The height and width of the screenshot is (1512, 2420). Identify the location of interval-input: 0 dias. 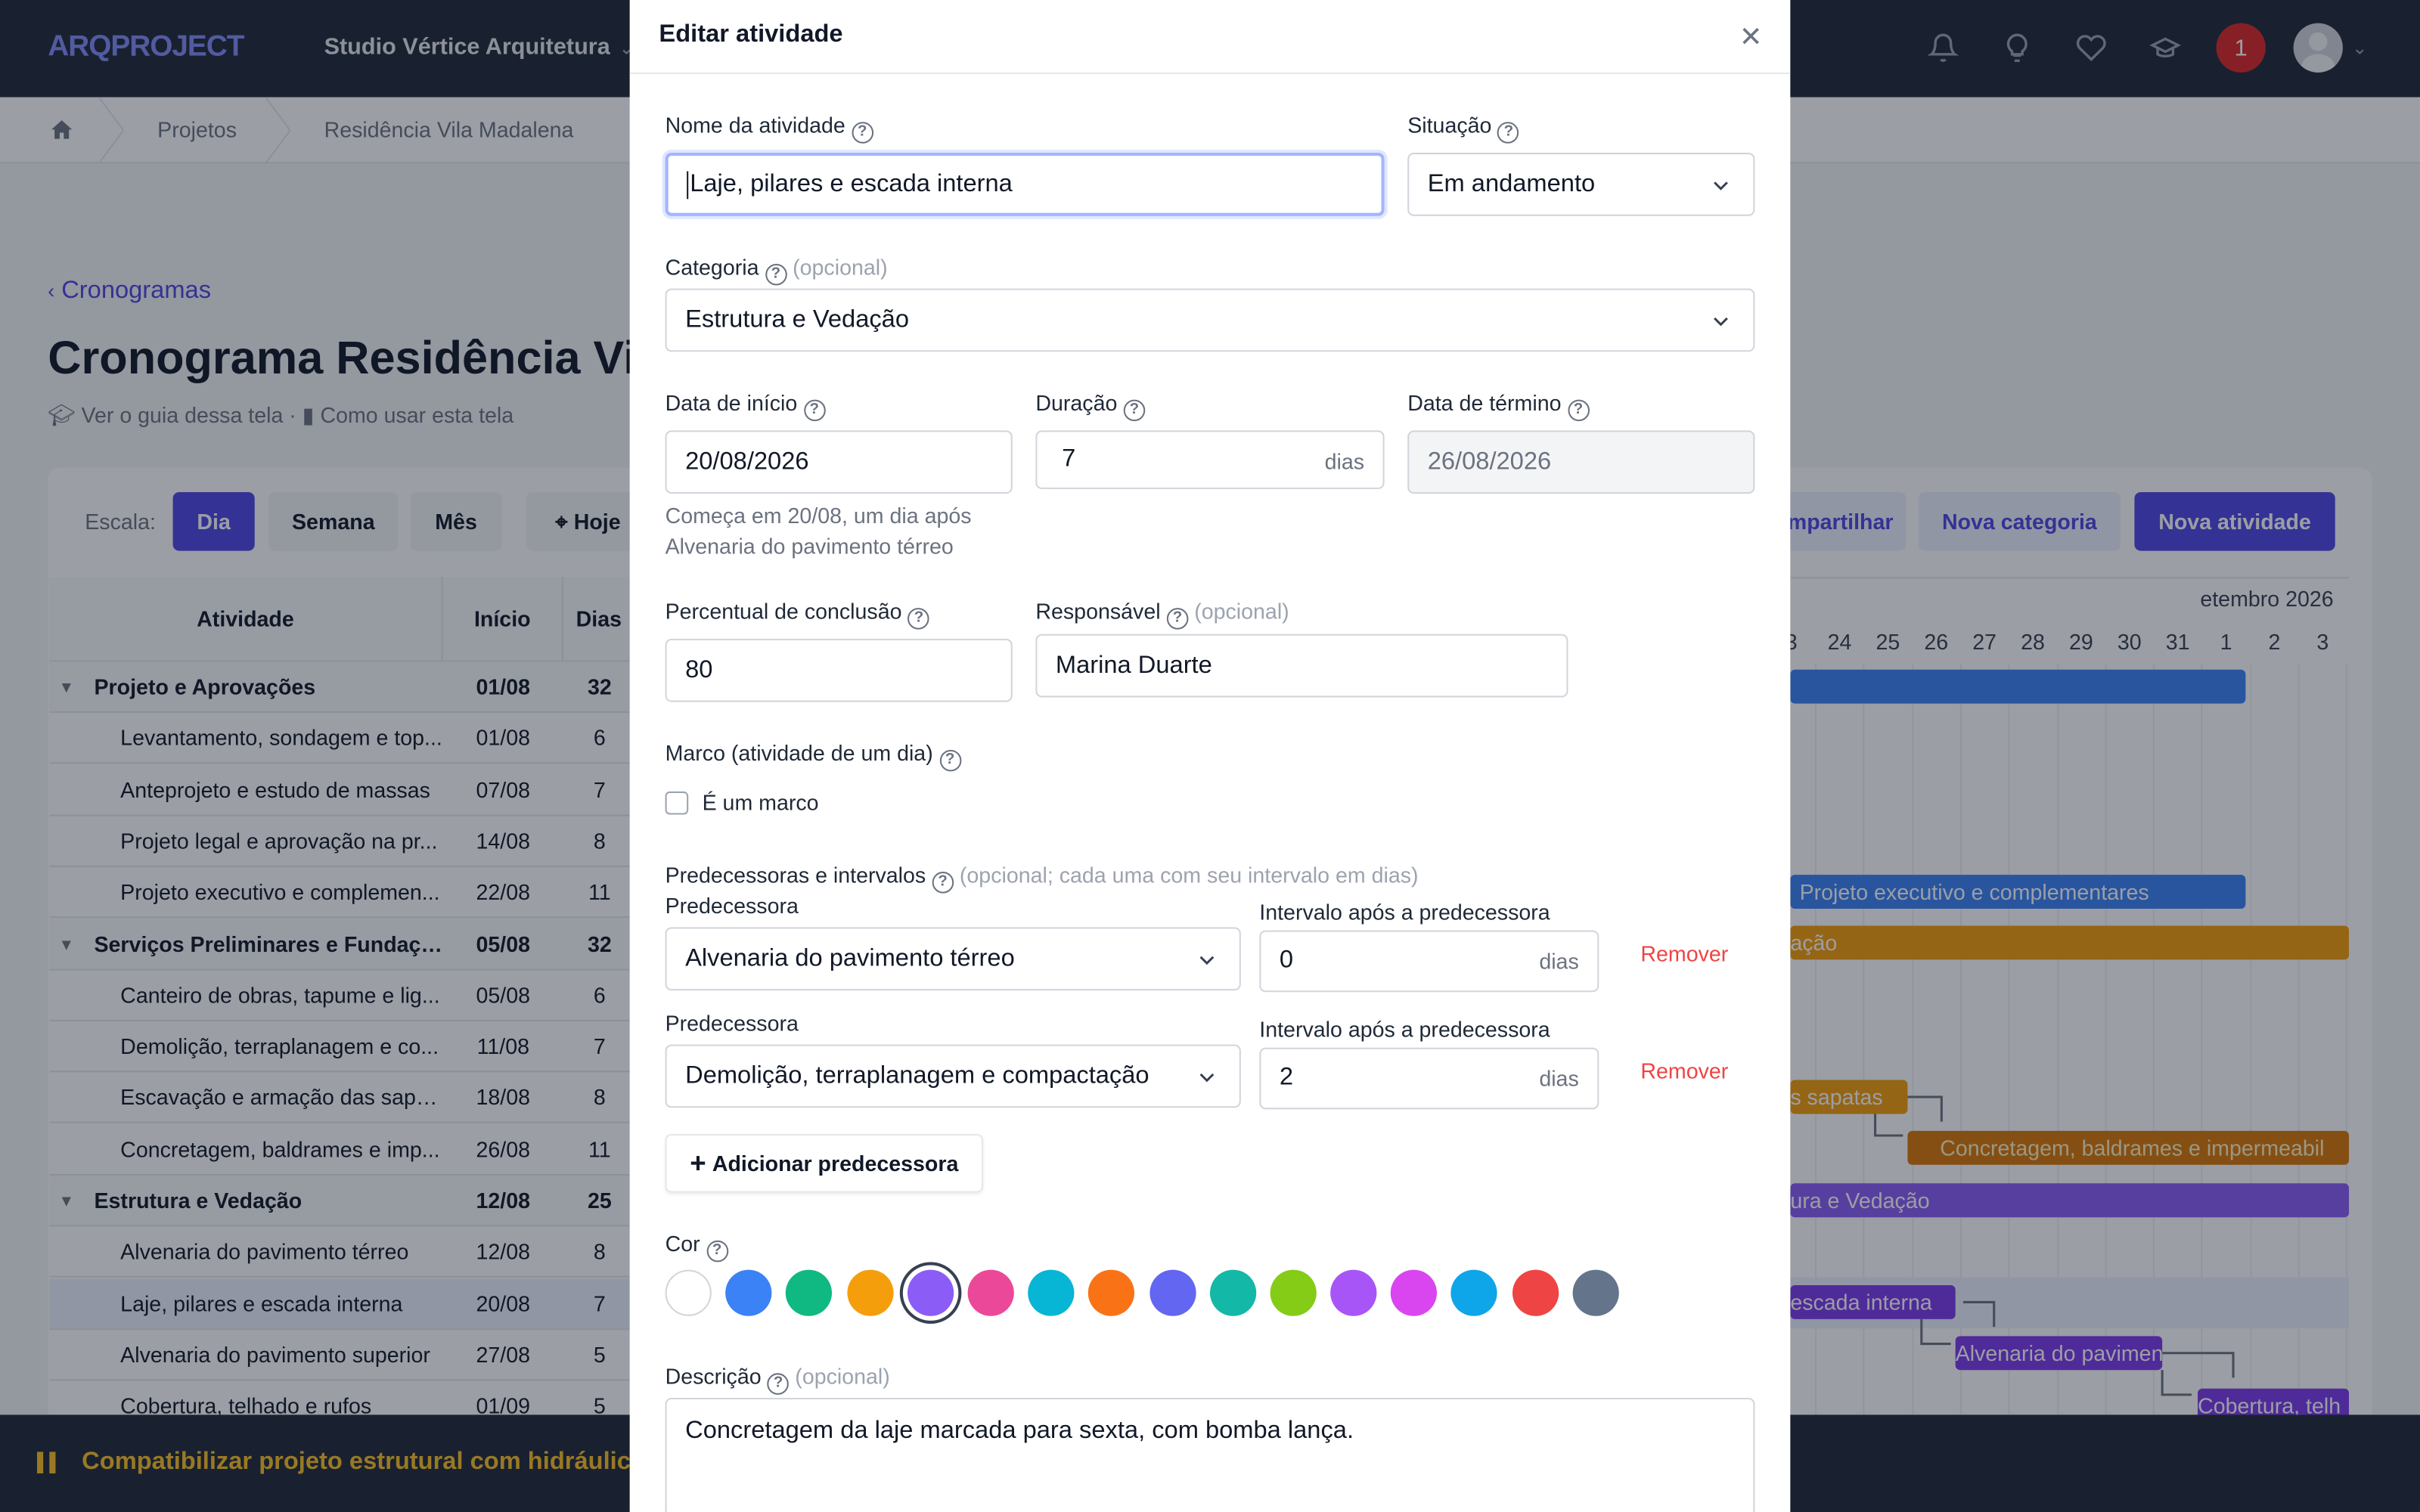
(1429, 961).